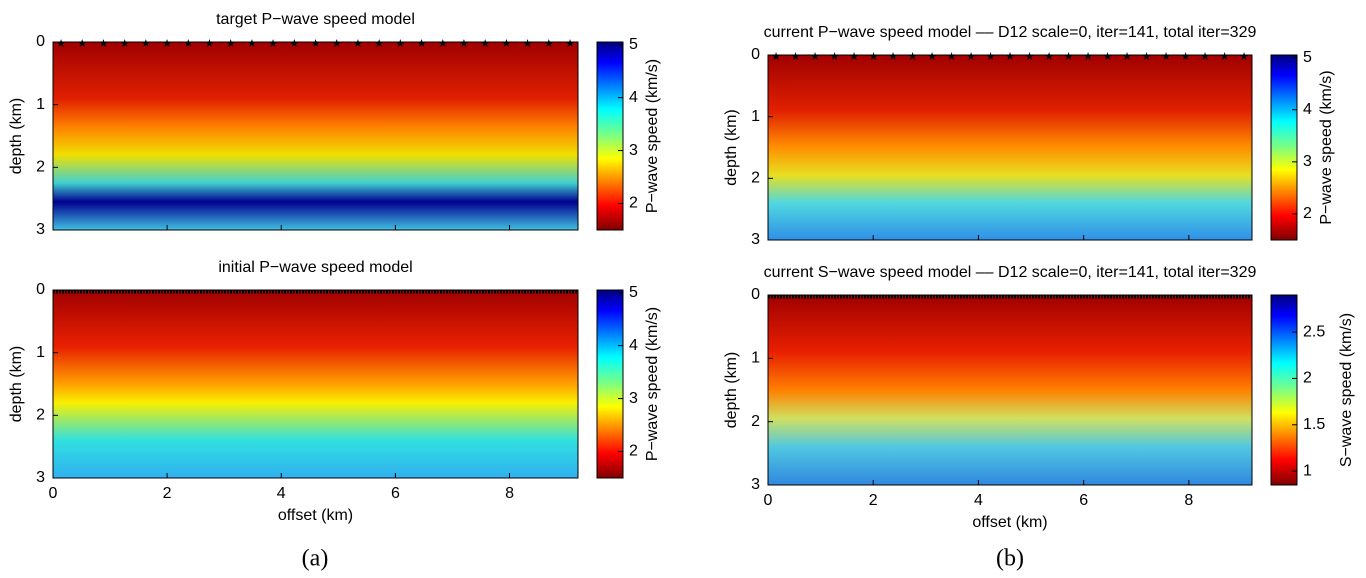 The width and height of the screenshot is (1366, 578). I want to click on x-tick-label: 4, so click(978, 500).